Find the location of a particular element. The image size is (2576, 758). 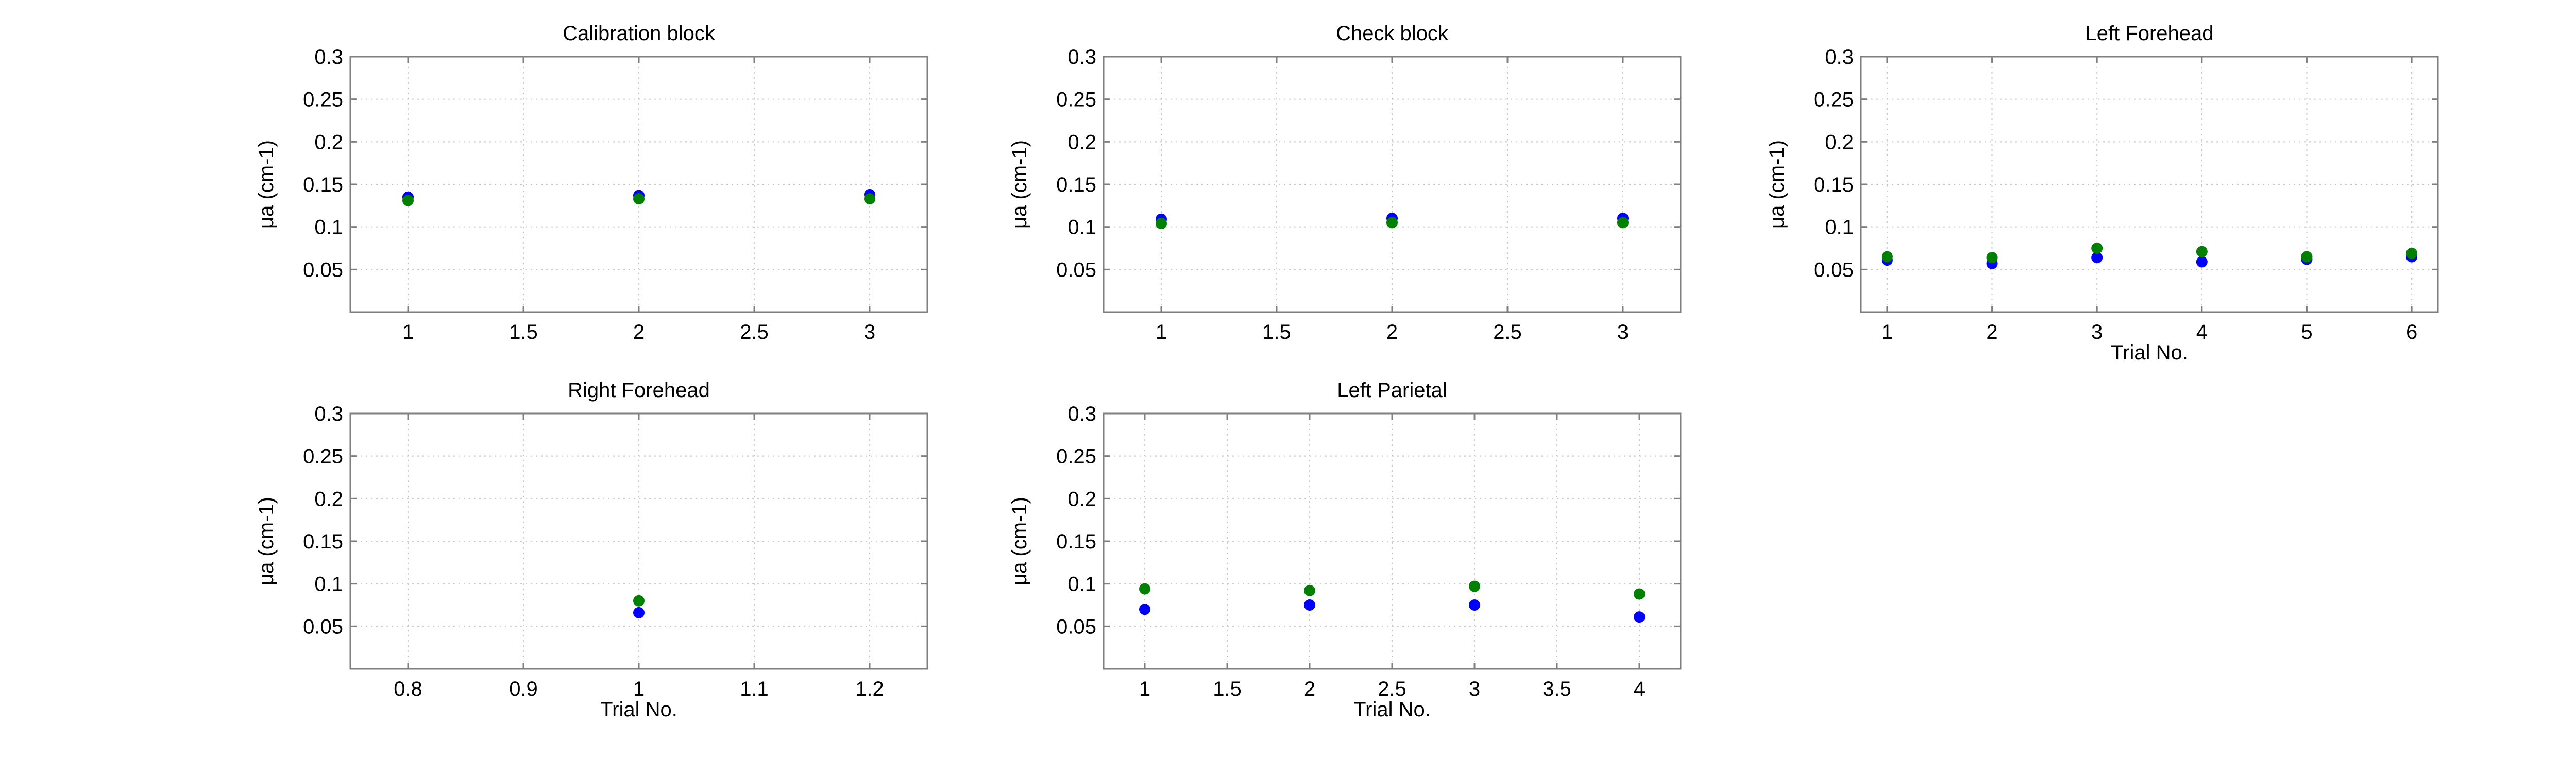

x-tick-label: 6 is located at coordinates (2411, 332).